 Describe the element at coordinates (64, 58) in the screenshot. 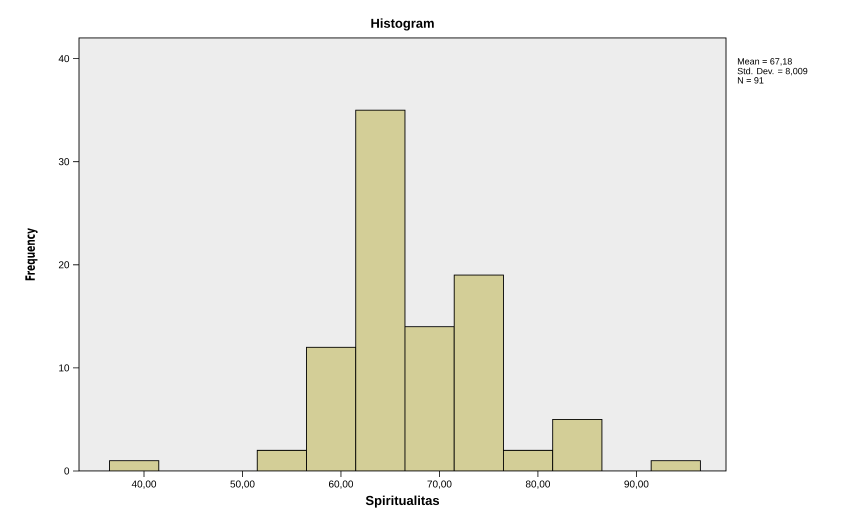

I see `y-tick-label: 40` at that location.